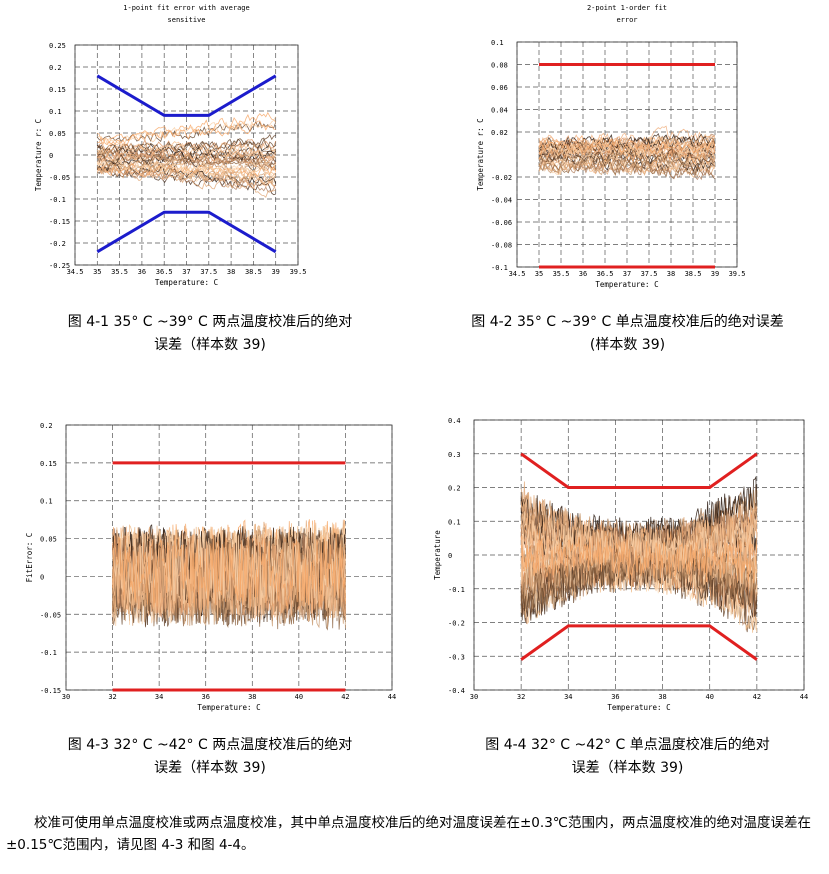  I want to click on caption-line: (样本数 39), so click(627, 345).